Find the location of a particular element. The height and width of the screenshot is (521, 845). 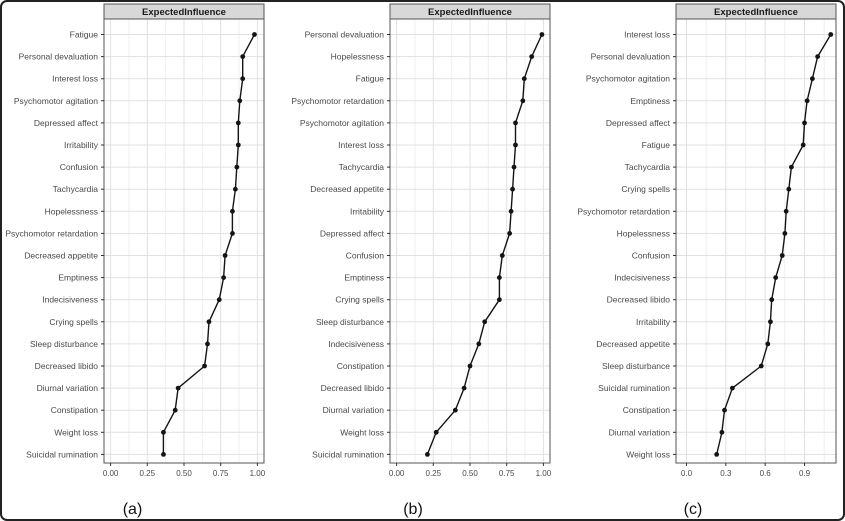

y-axis-label: Weight loss is located at coordinates (362, 432).